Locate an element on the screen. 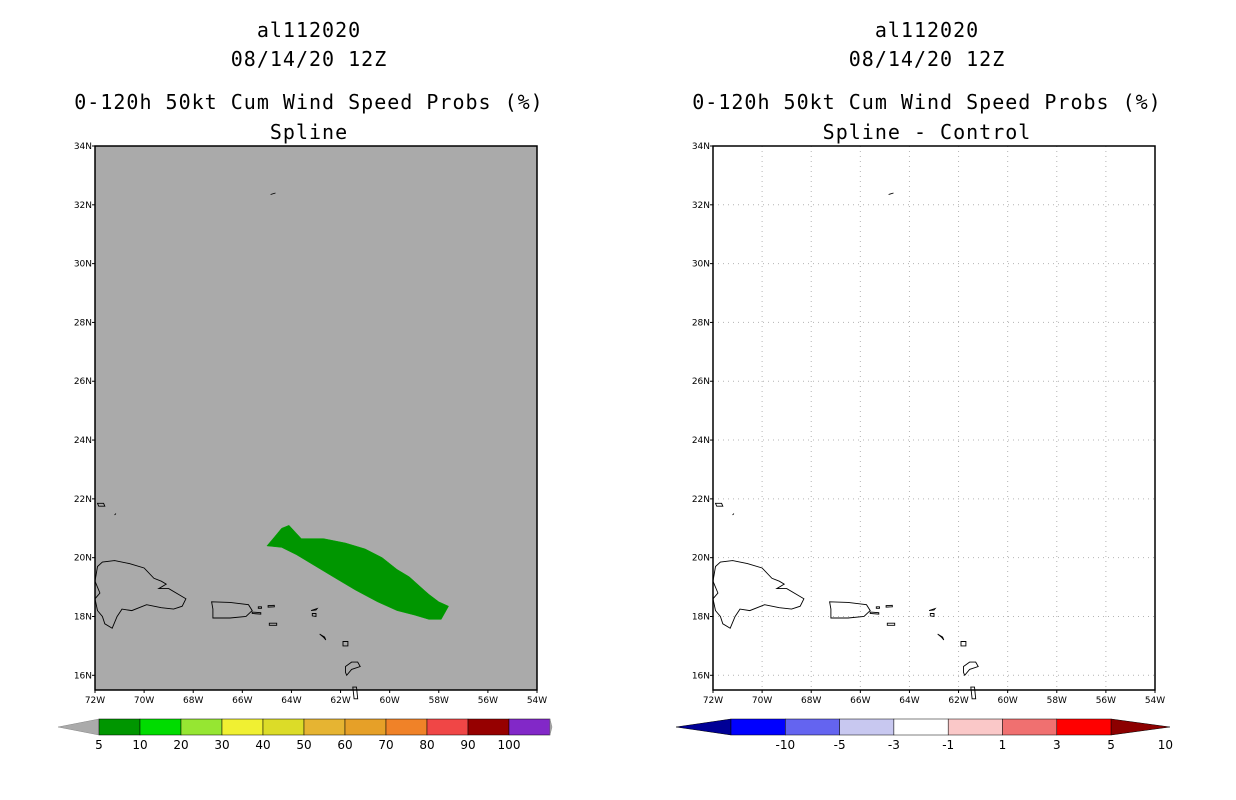 The image size is (1236, 800). lon-label: 66W is located at coordinates (242, 701).